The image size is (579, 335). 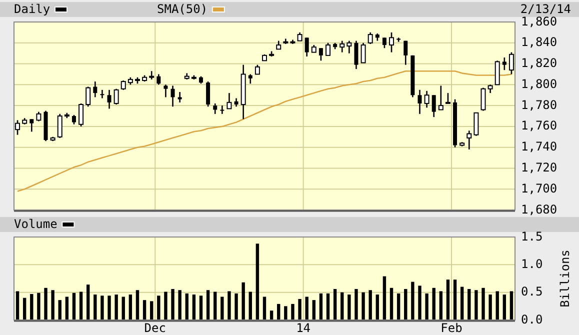 What do you see at coordinates (539, 83) in the screenshot?
I see `y-tick-label: 1,800` at bounding box center [539, 83].